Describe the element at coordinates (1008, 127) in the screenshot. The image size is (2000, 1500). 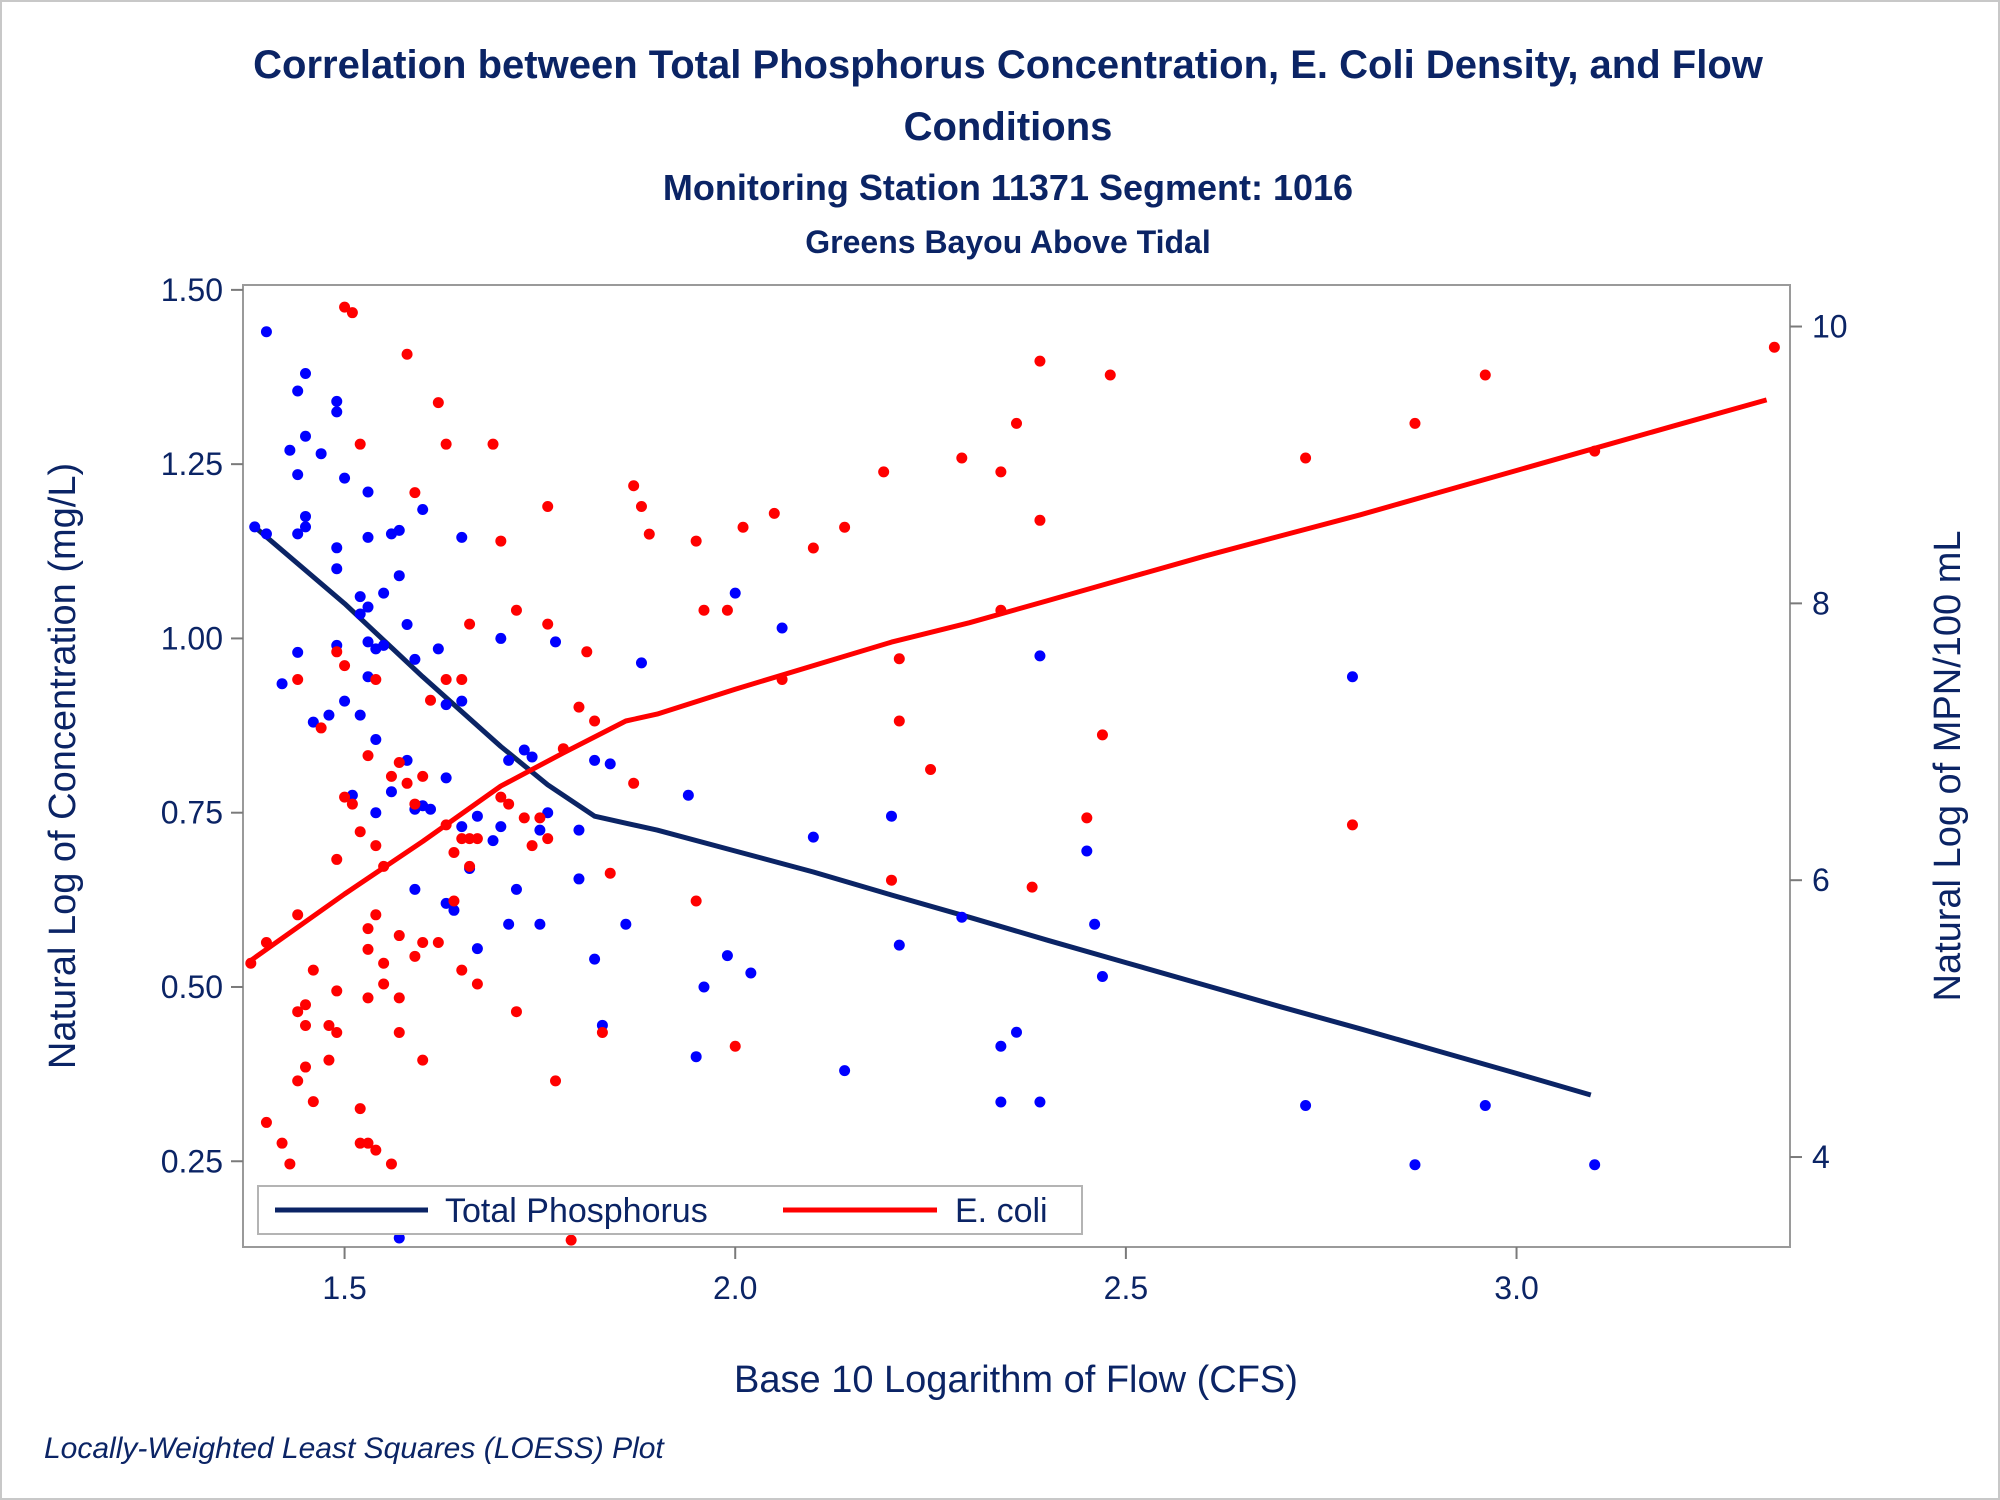
I see `chart-title-line-2: Conditions` at that location.